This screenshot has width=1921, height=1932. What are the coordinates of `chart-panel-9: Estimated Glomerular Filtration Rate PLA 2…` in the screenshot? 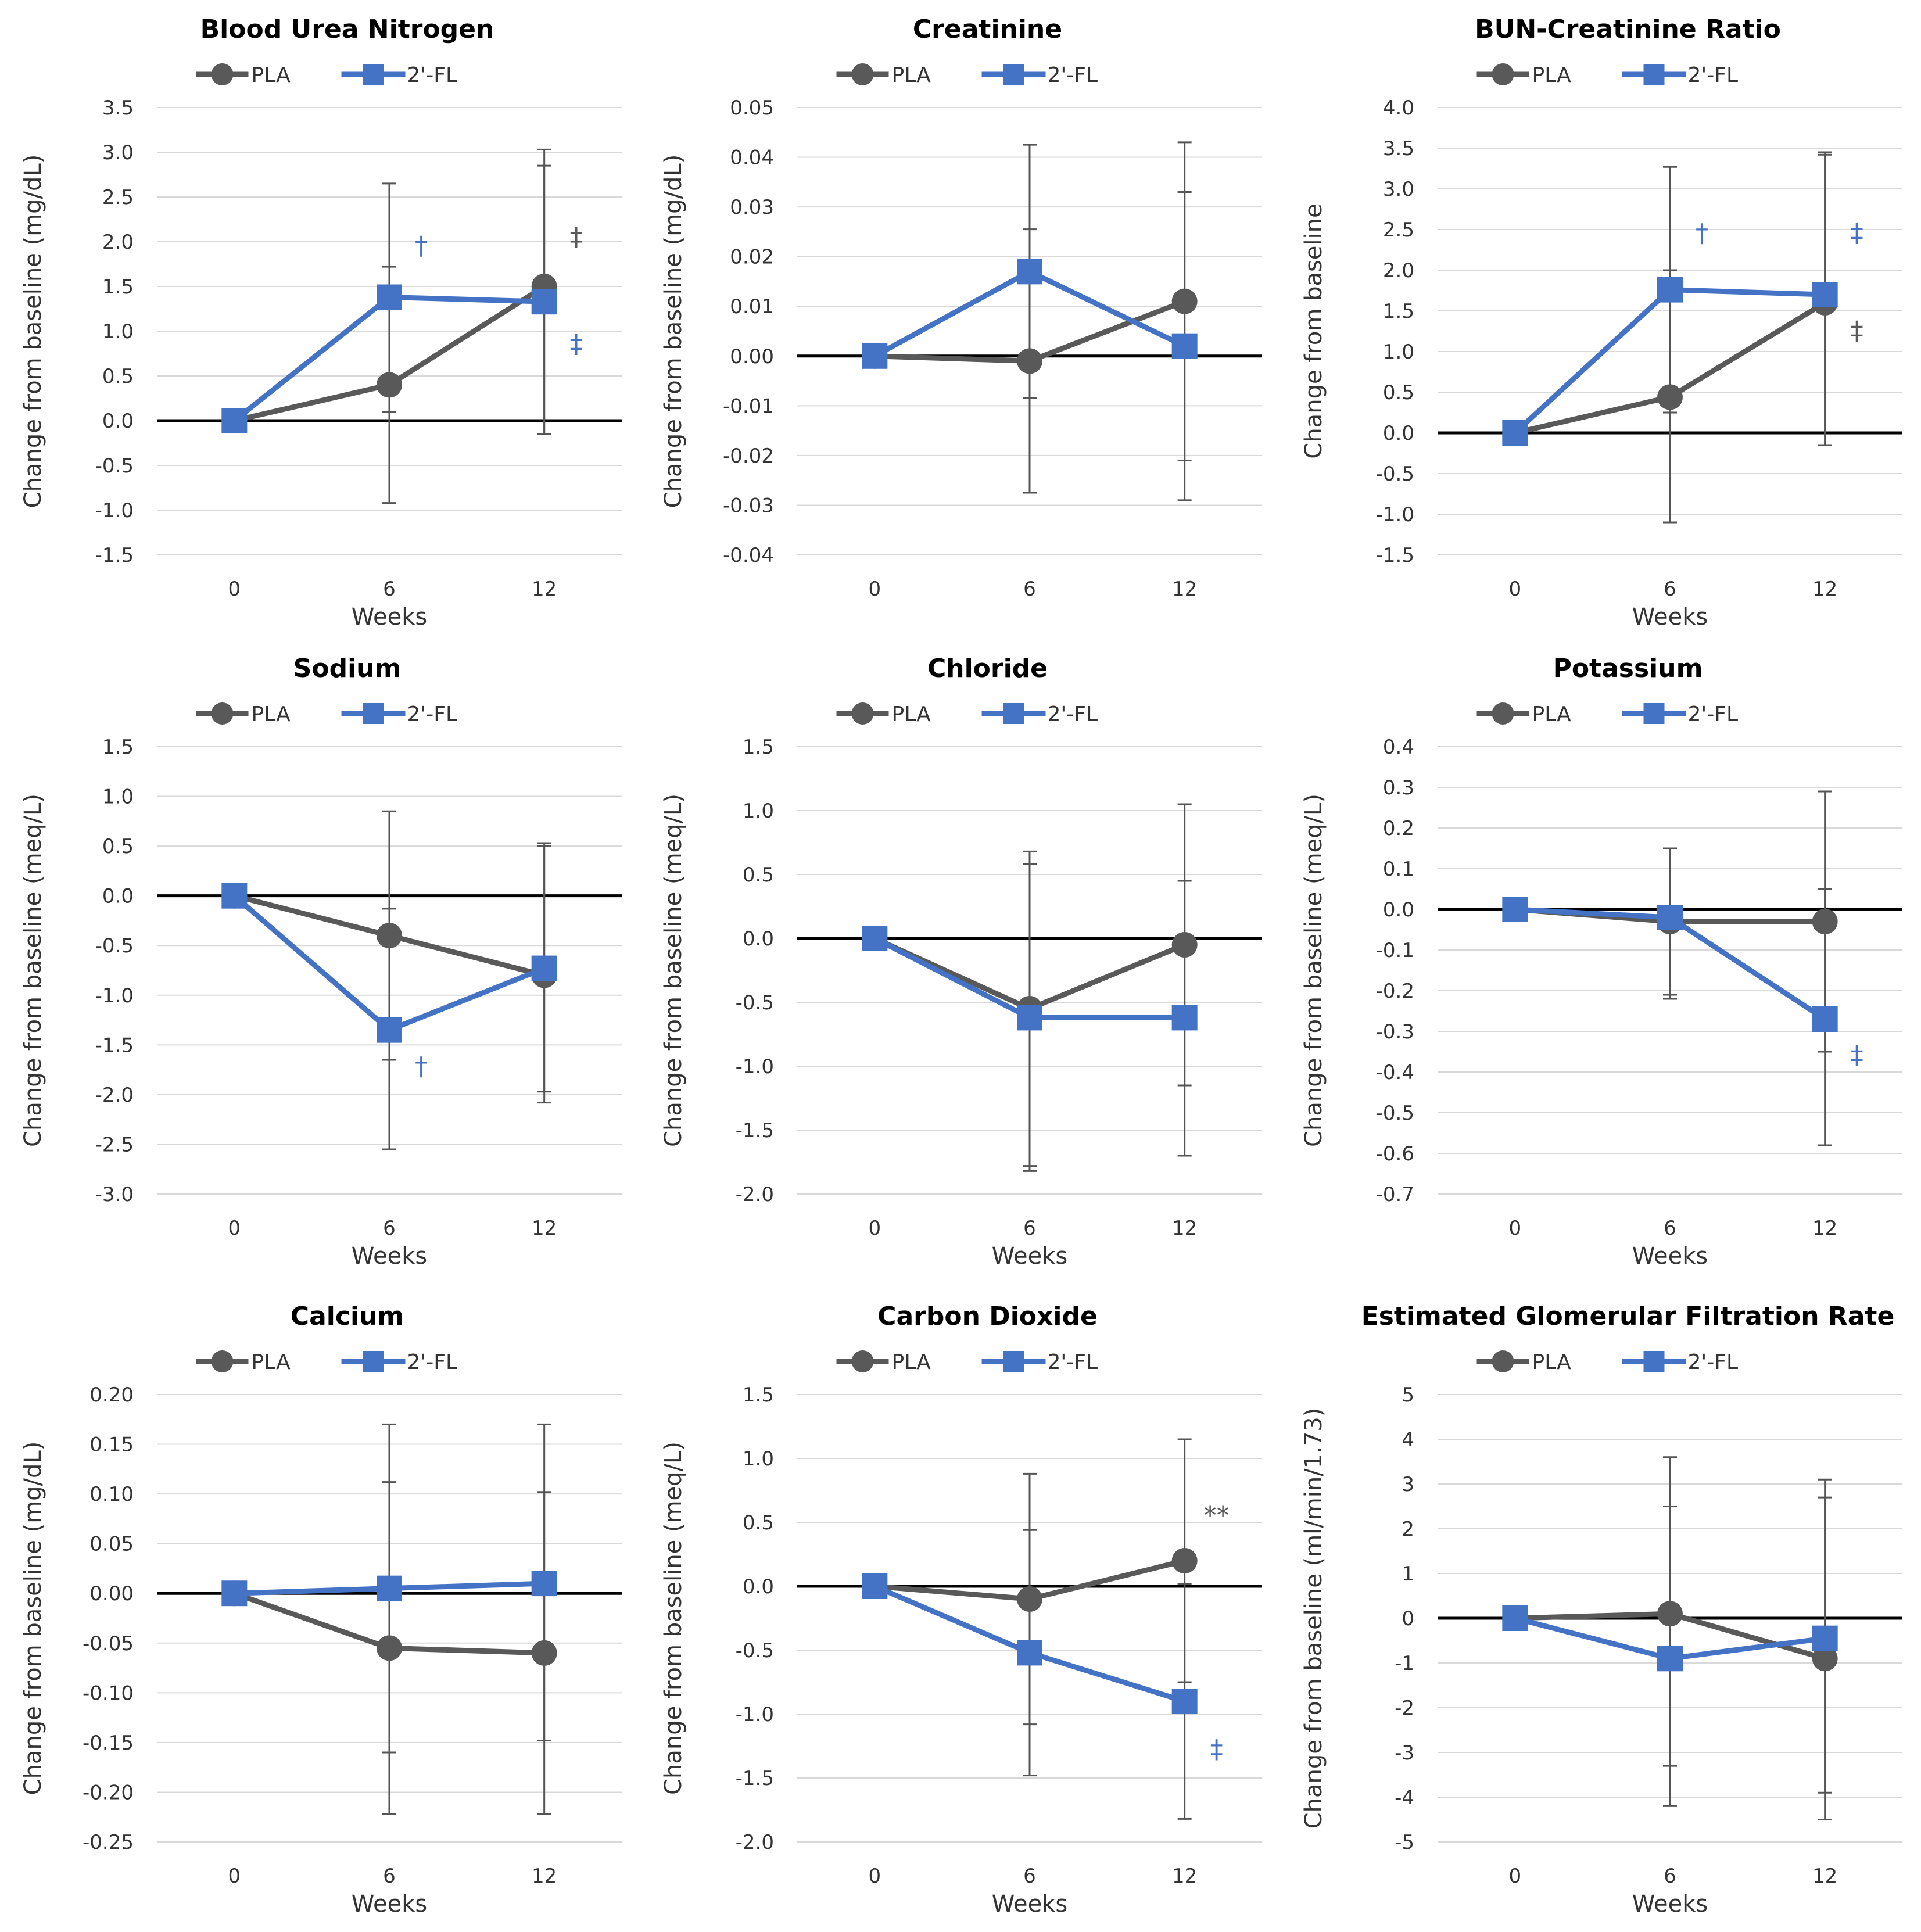 It's located at (1601, 1609).